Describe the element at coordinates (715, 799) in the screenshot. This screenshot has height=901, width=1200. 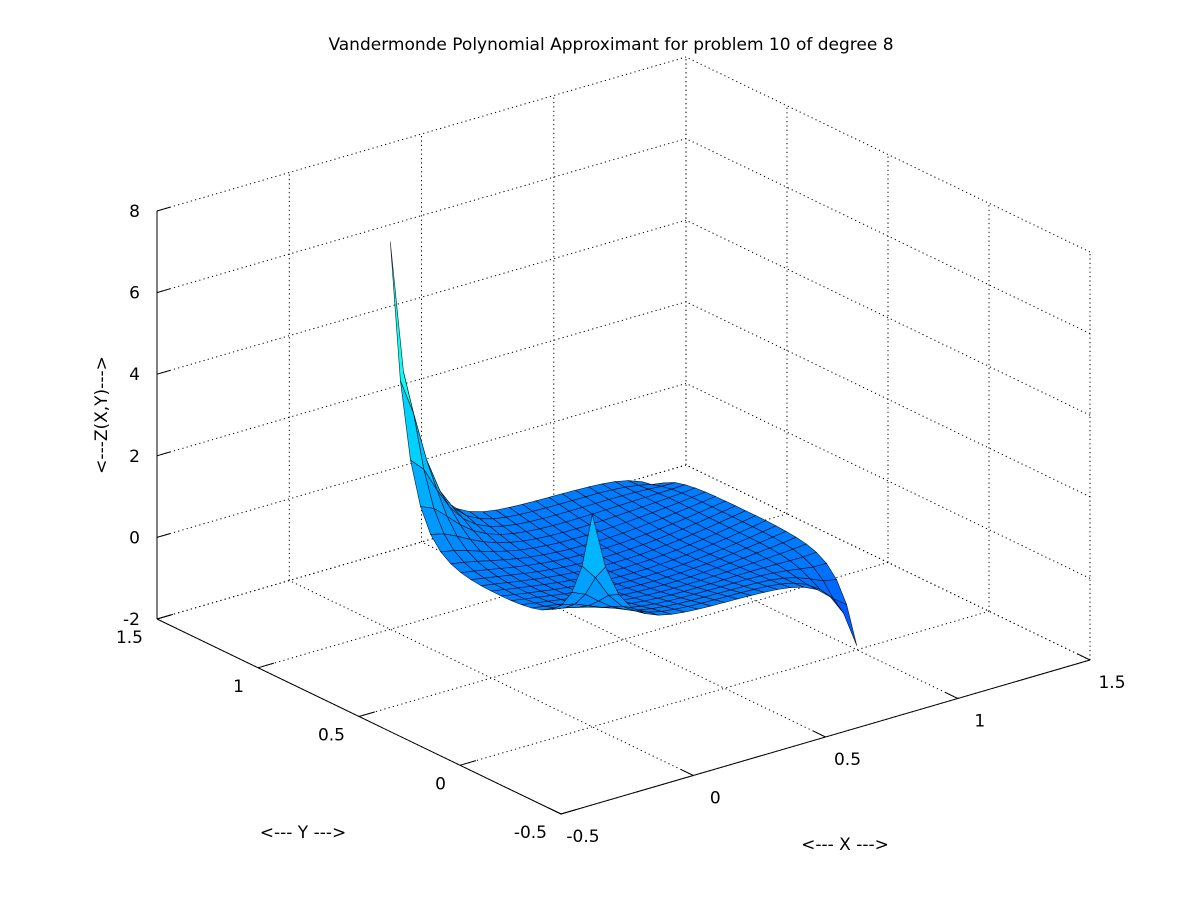
I see `x-tick-label: 0` at that location.